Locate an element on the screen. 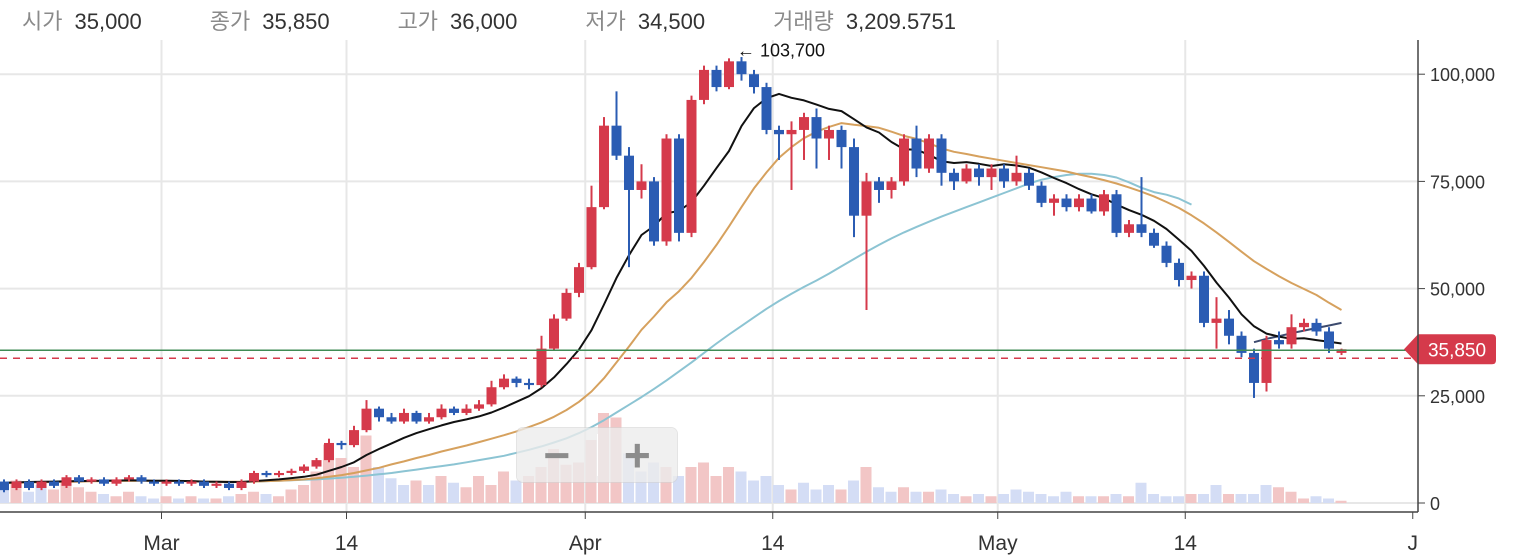 This screenshot has height=558, width=1530. x-tick-label: Apr is located at coordinates (585, 543).